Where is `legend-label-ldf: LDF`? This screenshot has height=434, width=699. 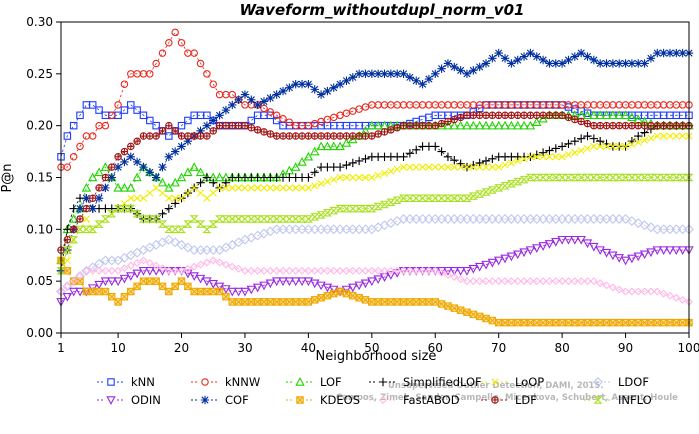
legend-label-ldf: LDF is located at coordinates (526, 400).